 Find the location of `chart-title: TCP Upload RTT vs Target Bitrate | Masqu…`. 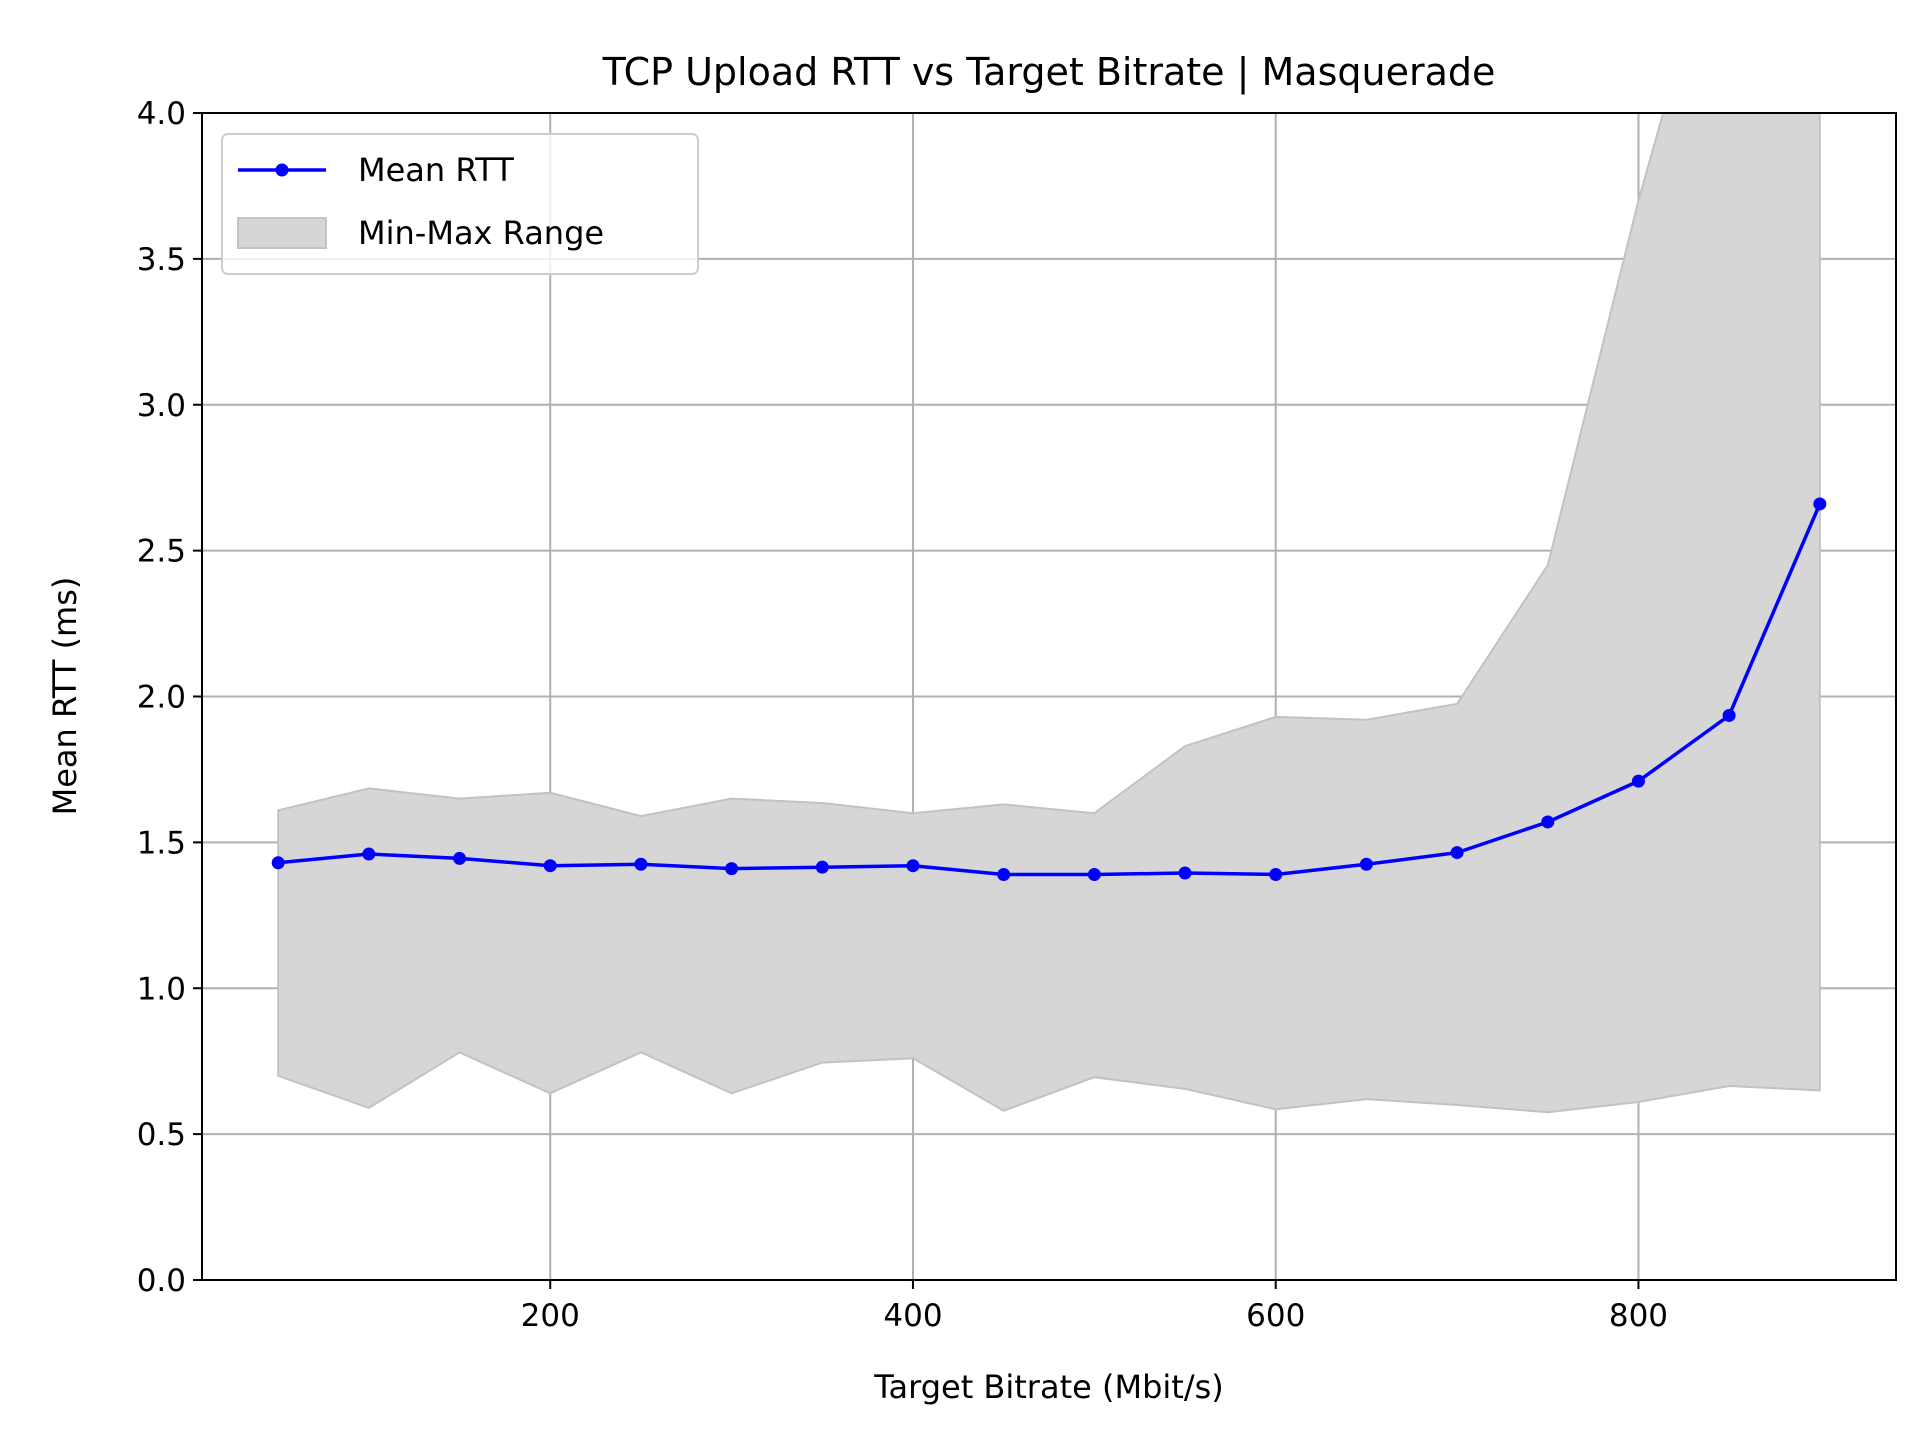

chart-title: TCP Upload RTT vs Target Bitrate | Masqu… is located at coordinates (1049, 72).